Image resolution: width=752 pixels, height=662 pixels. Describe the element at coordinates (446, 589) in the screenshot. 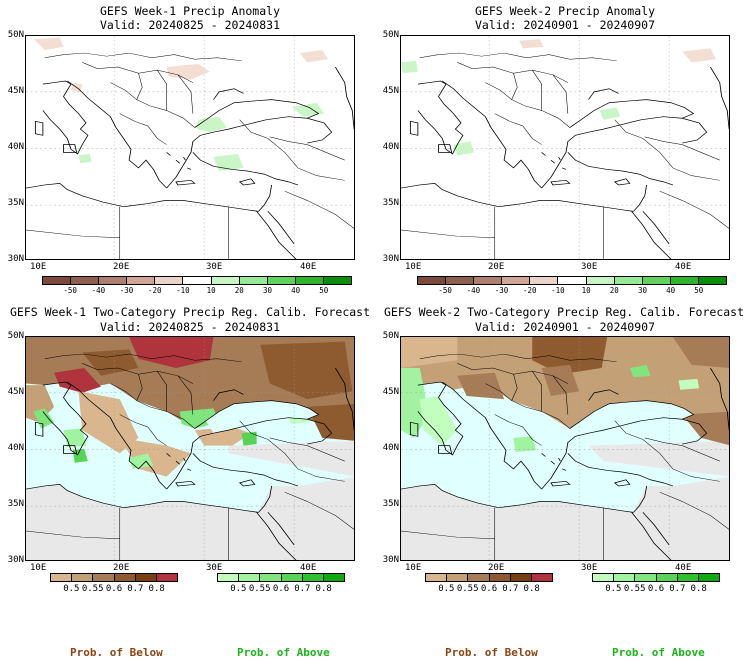

I see `below-tick: 0.5` at that location.